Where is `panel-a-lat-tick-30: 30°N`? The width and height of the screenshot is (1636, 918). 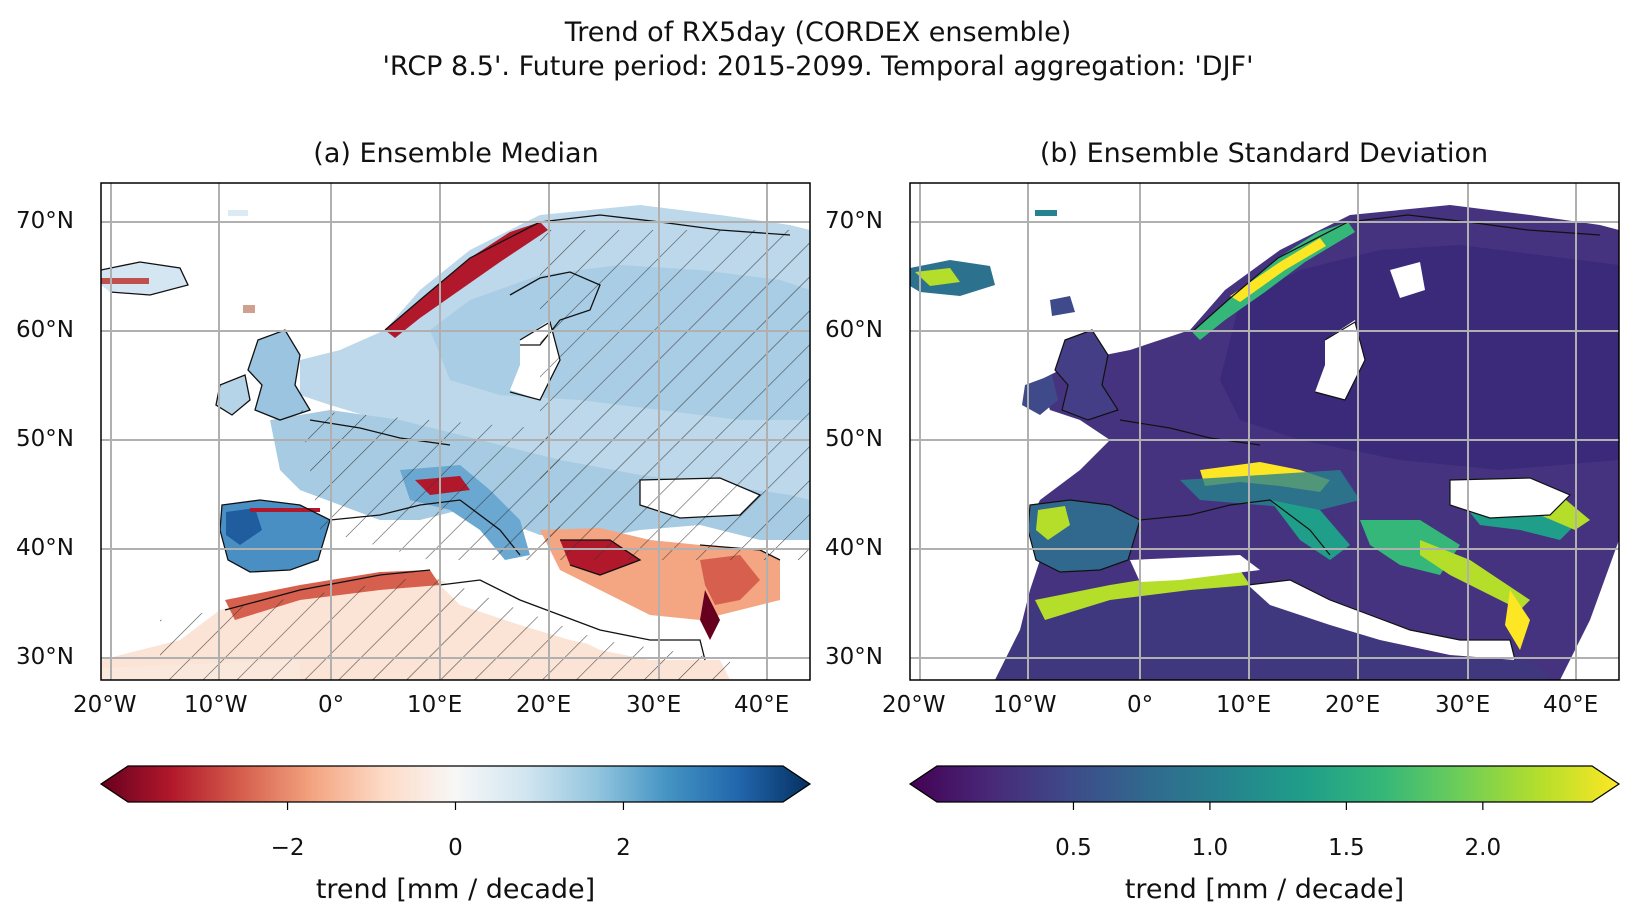 panel-a-lat-tick-30: 30°N is located at coordinates (45, 657).